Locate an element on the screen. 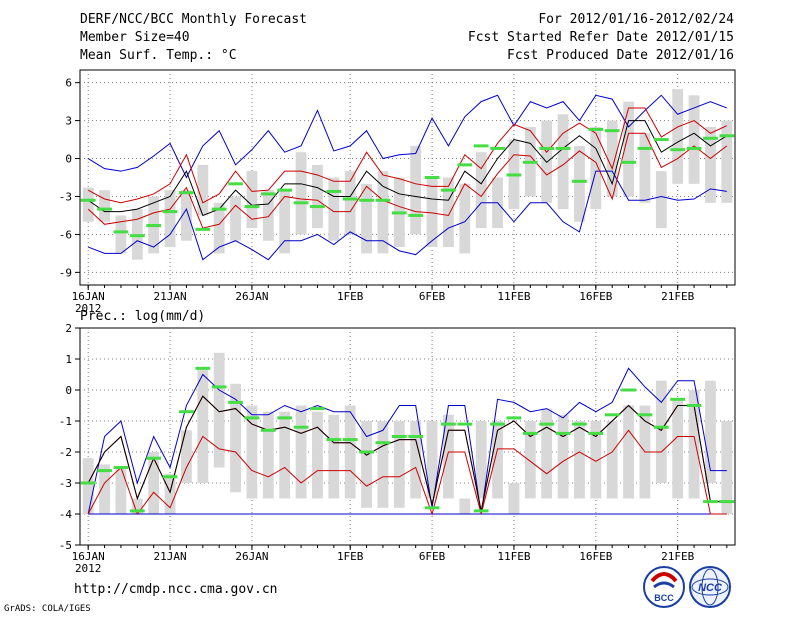  source-url: http://cmdp.ncc.cma.gov.cn is located at coordinates (176, 589).